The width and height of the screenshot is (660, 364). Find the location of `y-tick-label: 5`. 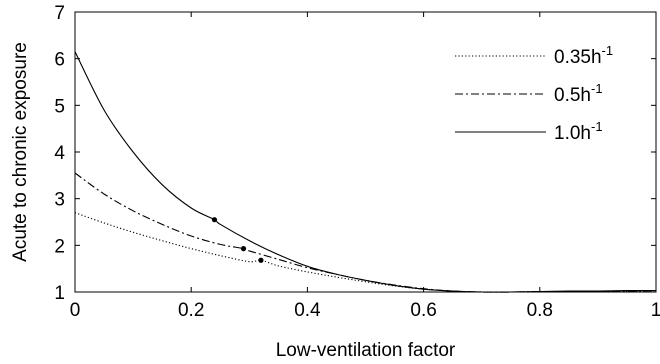

y-tick-label: 5 is located at coordinates (59, 106).